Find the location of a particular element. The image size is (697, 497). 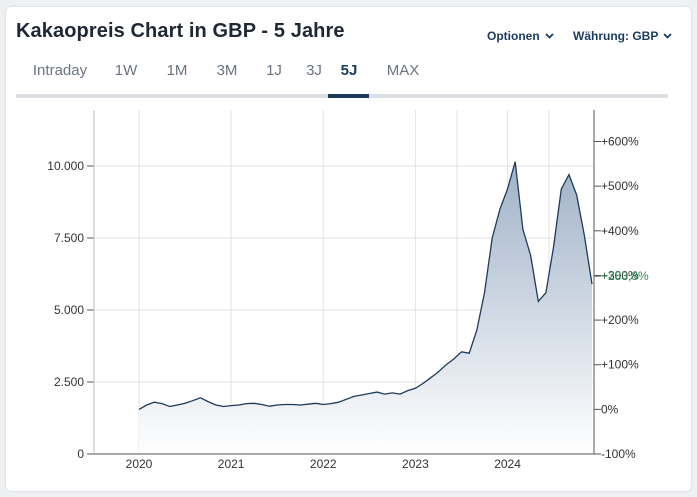

timeframe-tabs: Intraday 1W 1M 3M 1J 3J 5J MAX is located at coordinates (342, 78).